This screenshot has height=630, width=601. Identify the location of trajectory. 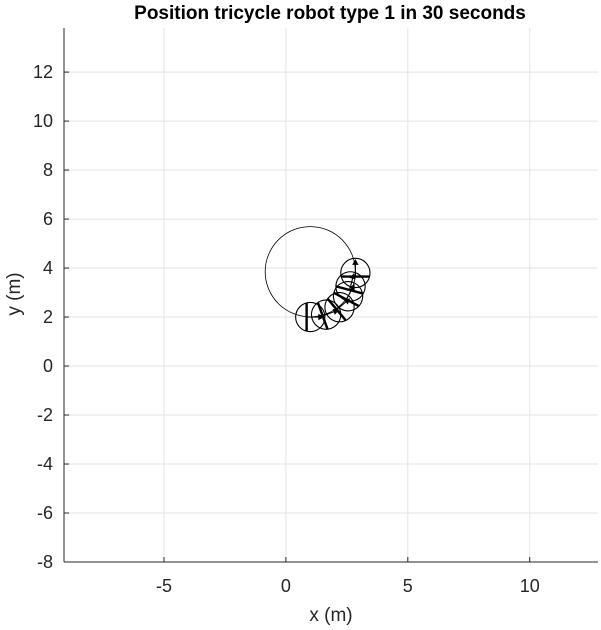
(310, 272).